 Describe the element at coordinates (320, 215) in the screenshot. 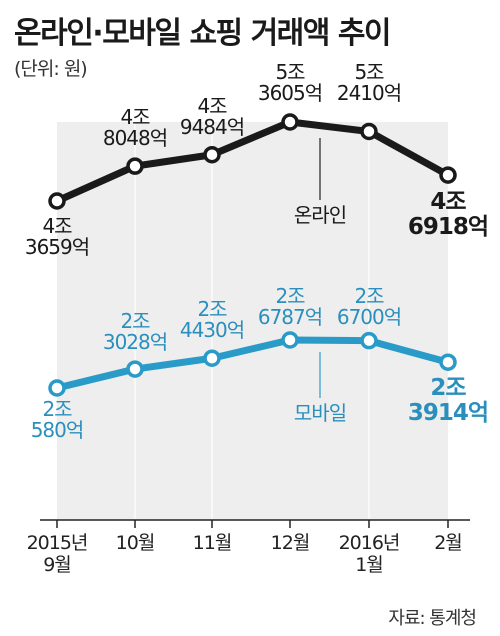

I see `online-series-name: 온라인` at that location.